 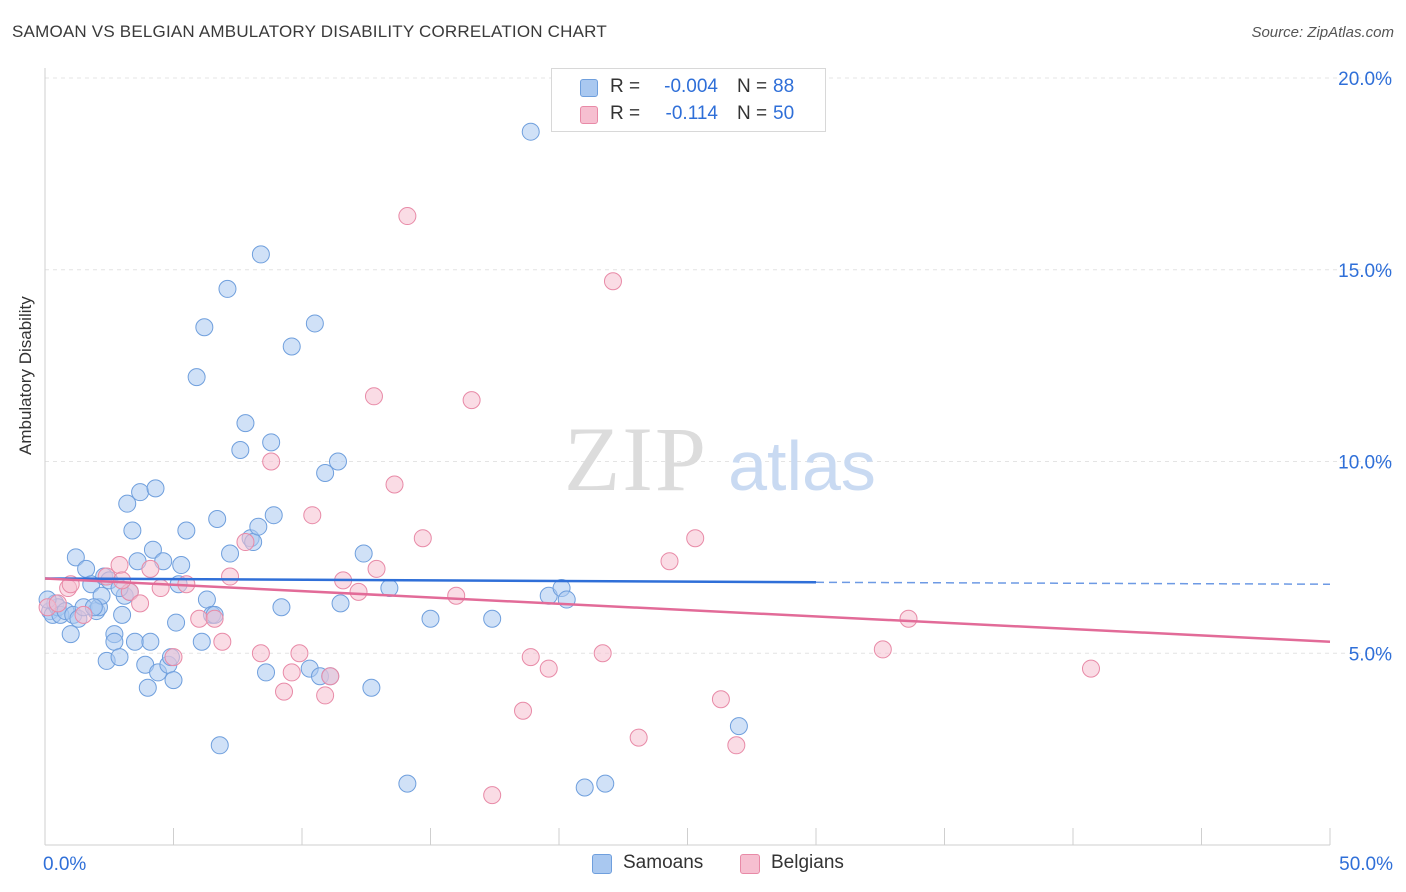 What do you see at coordinates (802, 466) in the screenshot?
I see `watermark-atlas: atlas` at bounding box center [802, 466].